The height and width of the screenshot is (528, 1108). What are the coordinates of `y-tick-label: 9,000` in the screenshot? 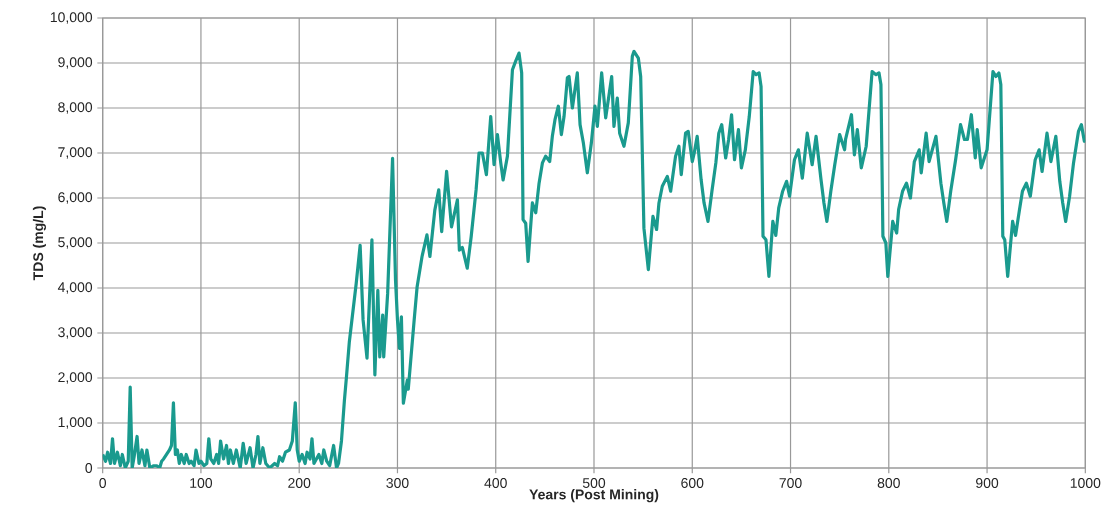 It's located at (75, 63).